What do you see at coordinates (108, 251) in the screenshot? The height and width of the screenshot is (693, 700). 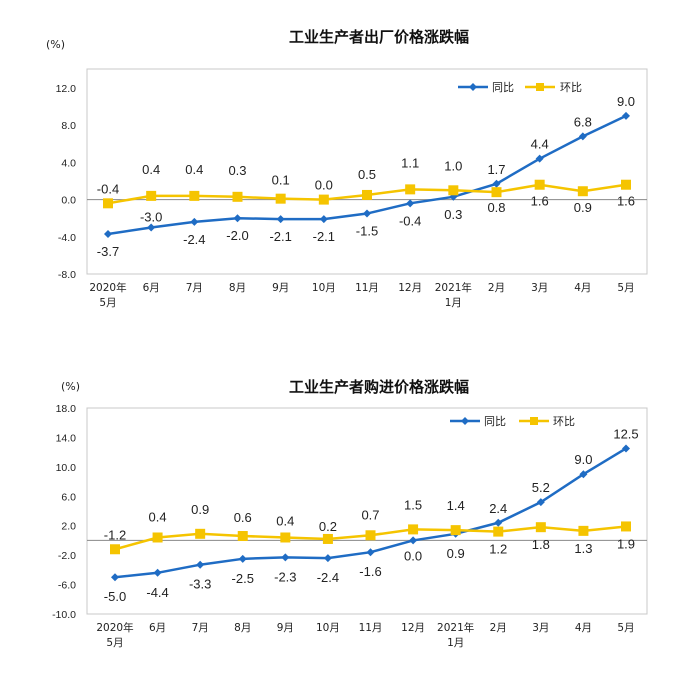 I see `yoy-data-label: -3.7` at bounding box center [108, 251].